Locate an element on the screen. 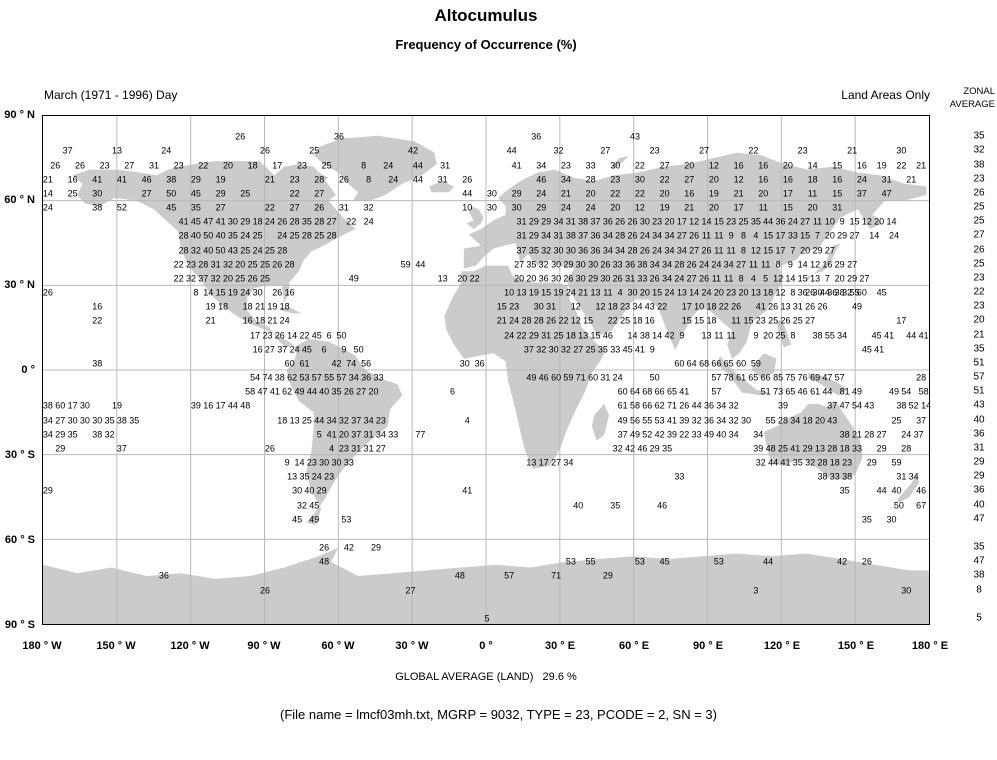  lat-tick-label: 90 ° N is located at coordinates (19, 115).